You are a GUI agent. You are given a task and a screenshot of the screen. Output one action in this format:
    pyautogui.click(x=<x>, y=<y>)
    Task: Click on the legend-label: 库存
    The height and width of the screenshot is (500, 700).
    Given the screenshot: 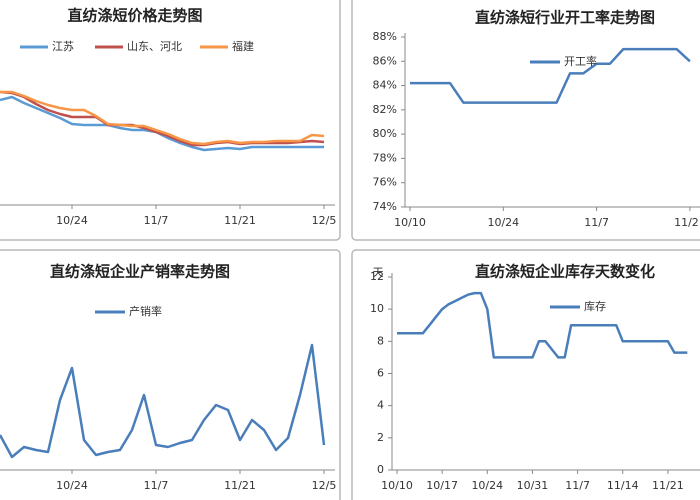 What is the action you would take?
    pyautogui.click(x=595, y=306)
    